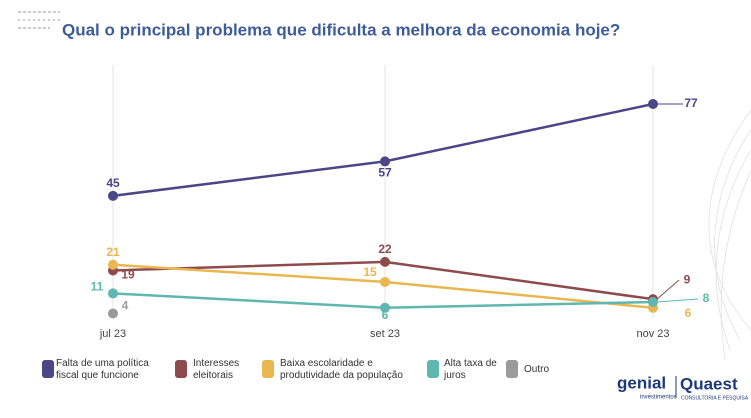 This screenshot has width=751, height=418. What do you see at coordinates (470, 369) in the screenshot?
I see `legend-label: Alta taxa de juros` at bounding box center [470, 369].